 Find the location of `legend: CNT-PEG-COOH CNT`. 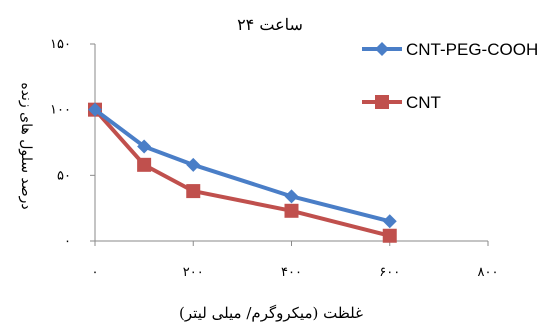

legend: CNT-PEG-COOH CNT is located at coordinates (450, 76).